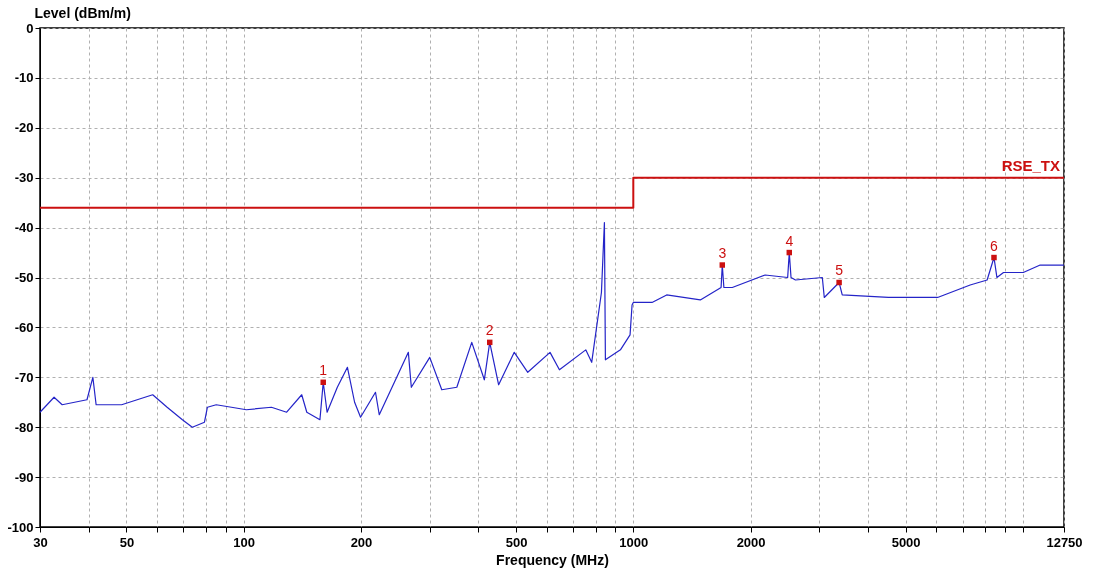  I want to click on annotation: 4, so click(789, 240).